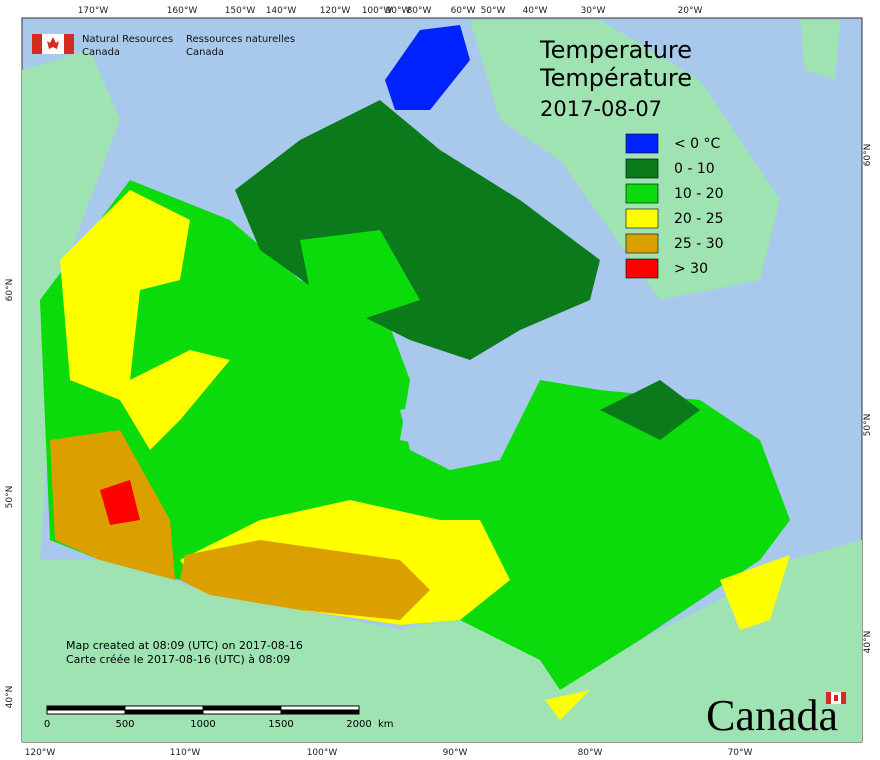 The height and width of the screenshot is (760, 880). I want to click on graticule-label: 70°W, so click(740, 753).